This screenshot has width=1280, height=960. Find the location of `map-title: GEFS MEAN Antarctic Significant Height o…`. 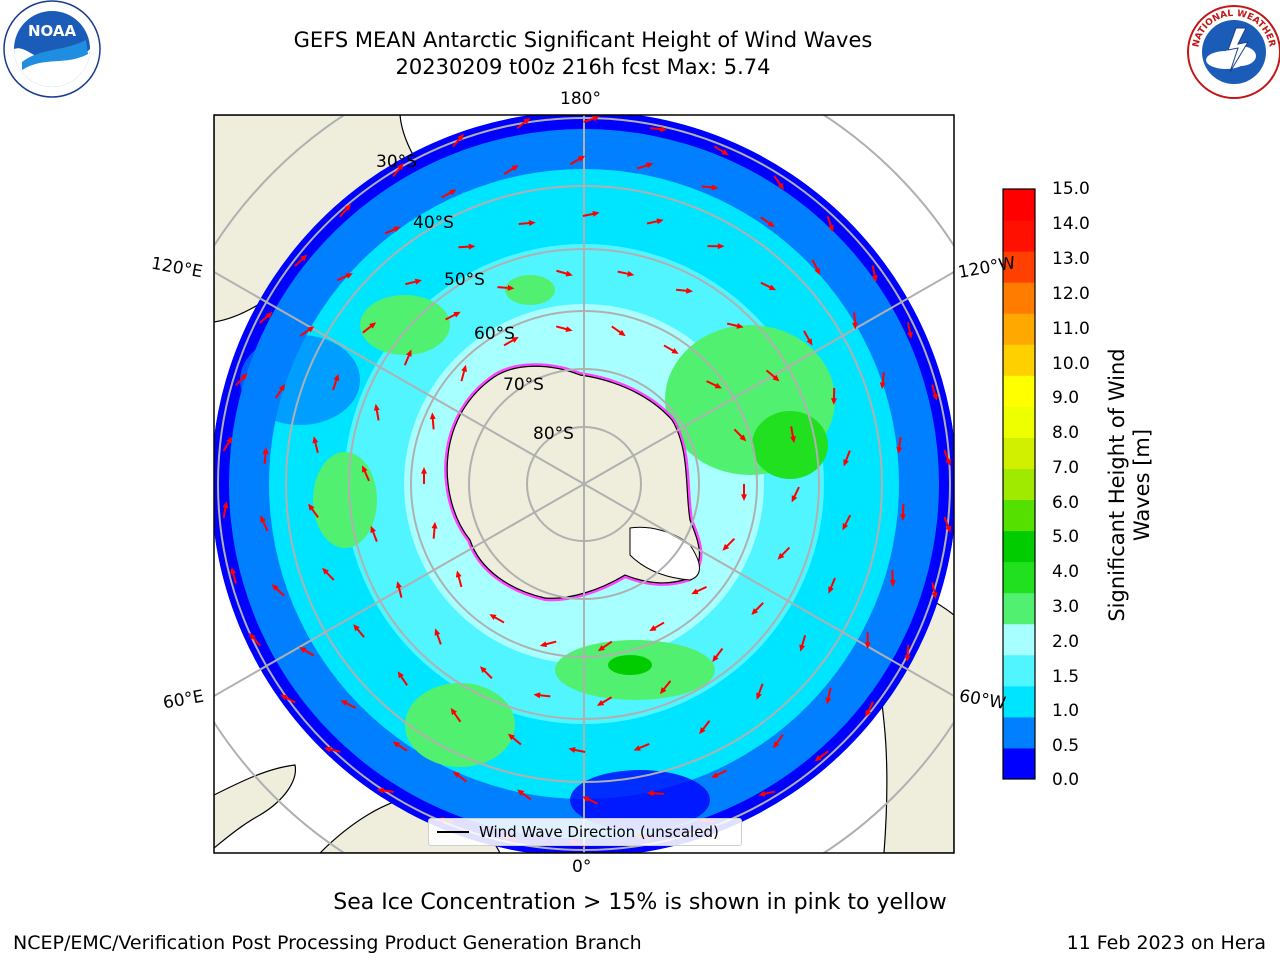

map-title: GEFS MEAN Antarctic Significant Height o… is located at coordinates (583, 40).